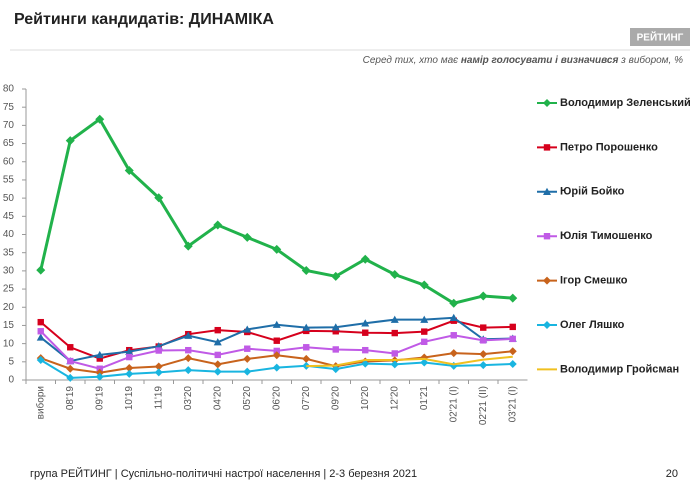 This screenshot has height=488, width=690. What do you see at coordinates (409, 361) in the screenshot?
I see `series-line` at bounding box center [409, 361].